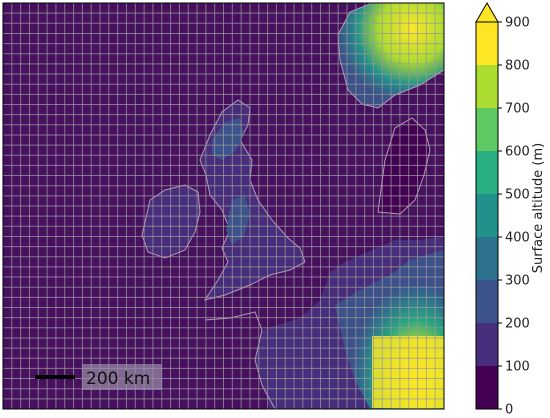 The image size is (550, 418). I want to click on scale-bar: 200 km, so click(98, 377).